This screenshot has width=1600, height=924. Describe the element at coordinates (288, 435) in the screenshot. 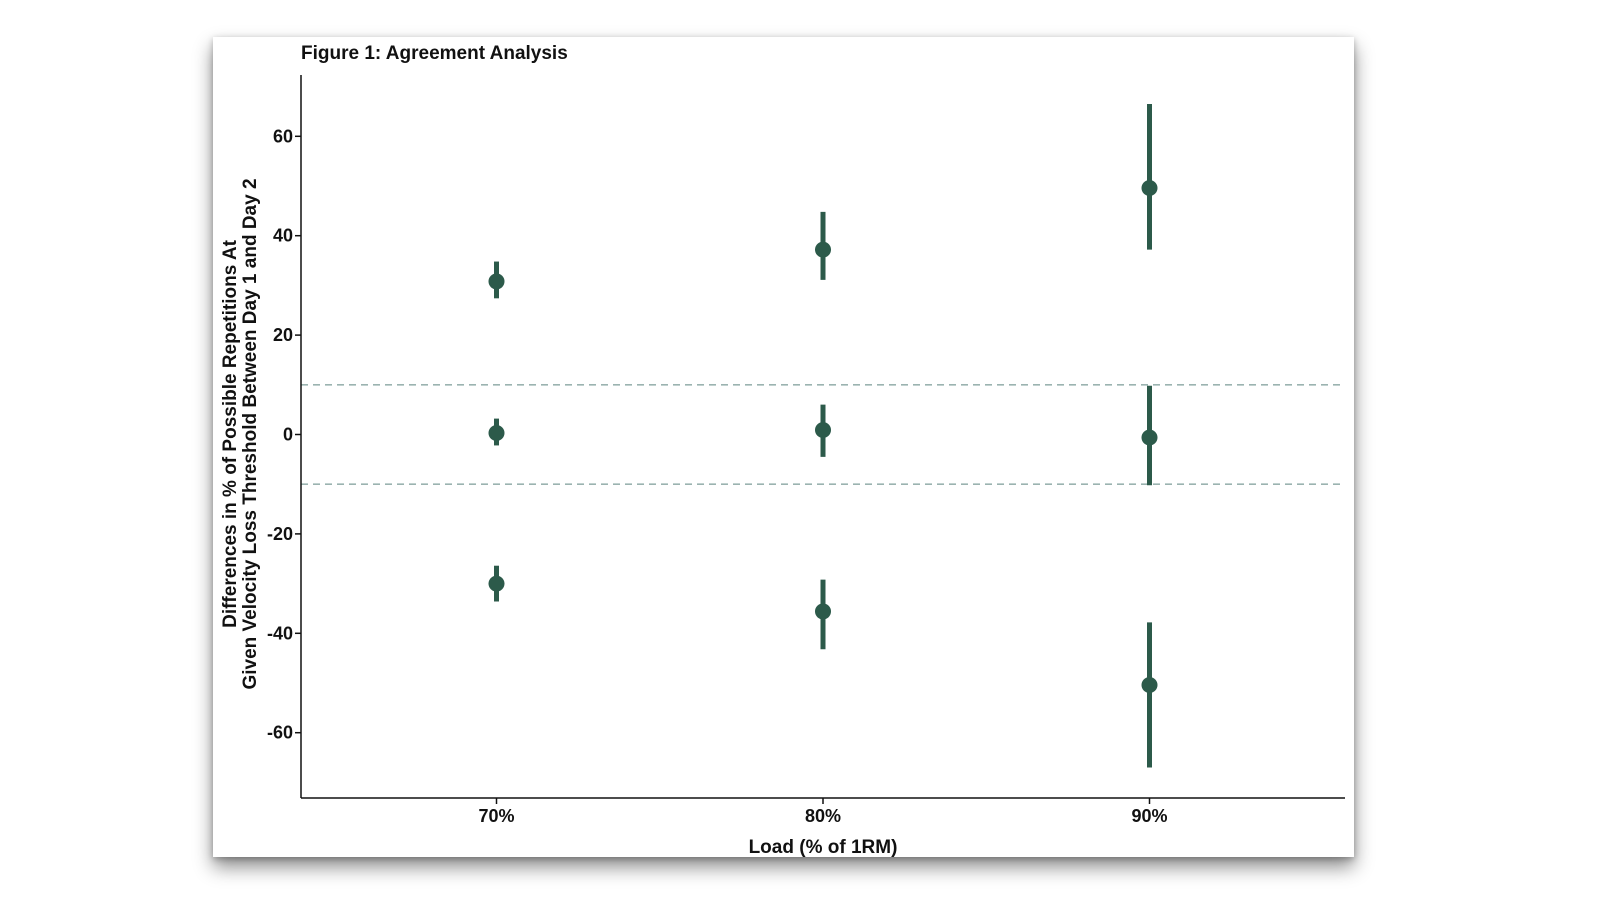

I see `y-tick-label: 0` at that location.